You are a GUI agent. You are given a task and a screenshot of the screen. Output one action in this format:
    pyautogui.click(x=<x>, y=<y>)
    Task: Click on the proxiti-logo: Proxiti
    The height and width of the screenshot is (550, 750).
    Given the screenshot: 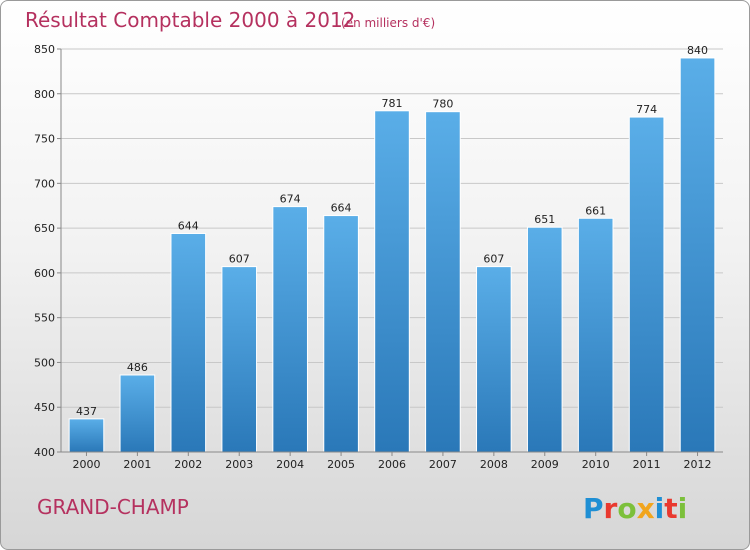 What is the action you would take?
    pyautogui.click(x=635, y=508)
    